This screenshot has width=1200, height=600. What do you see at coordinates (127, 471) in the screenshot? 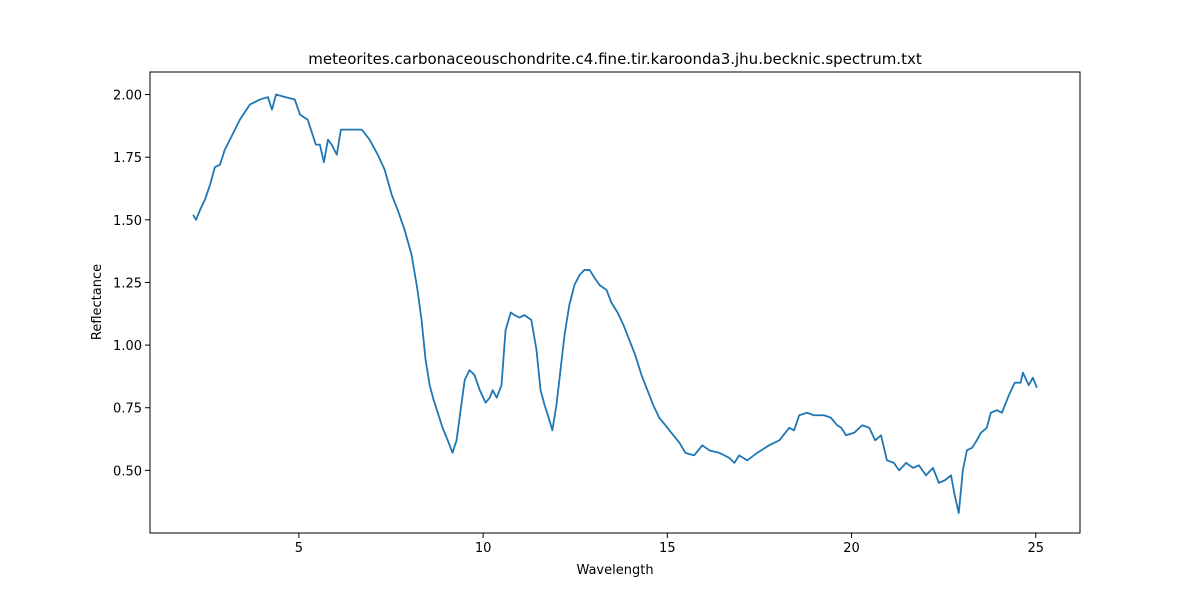
I see `y-tick-label: 0.50` at bounding box center [127, 471].